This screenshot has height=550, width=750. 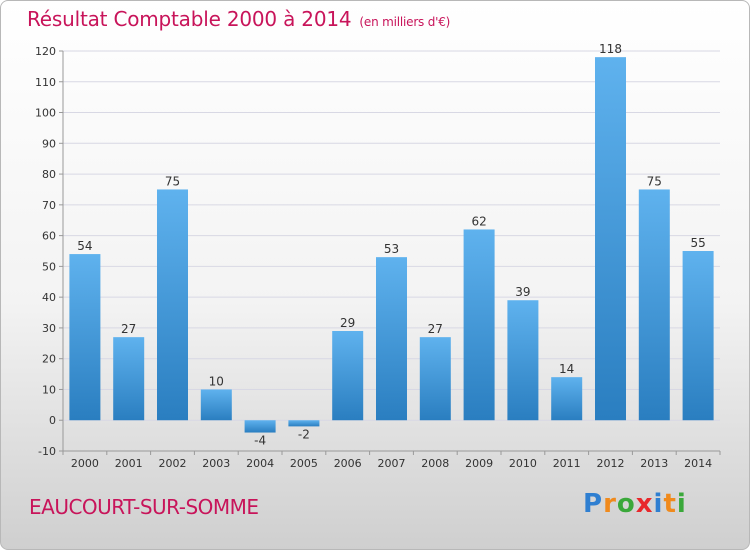 I want to click on data-label-2008: 27, so click(x=435, y=329).